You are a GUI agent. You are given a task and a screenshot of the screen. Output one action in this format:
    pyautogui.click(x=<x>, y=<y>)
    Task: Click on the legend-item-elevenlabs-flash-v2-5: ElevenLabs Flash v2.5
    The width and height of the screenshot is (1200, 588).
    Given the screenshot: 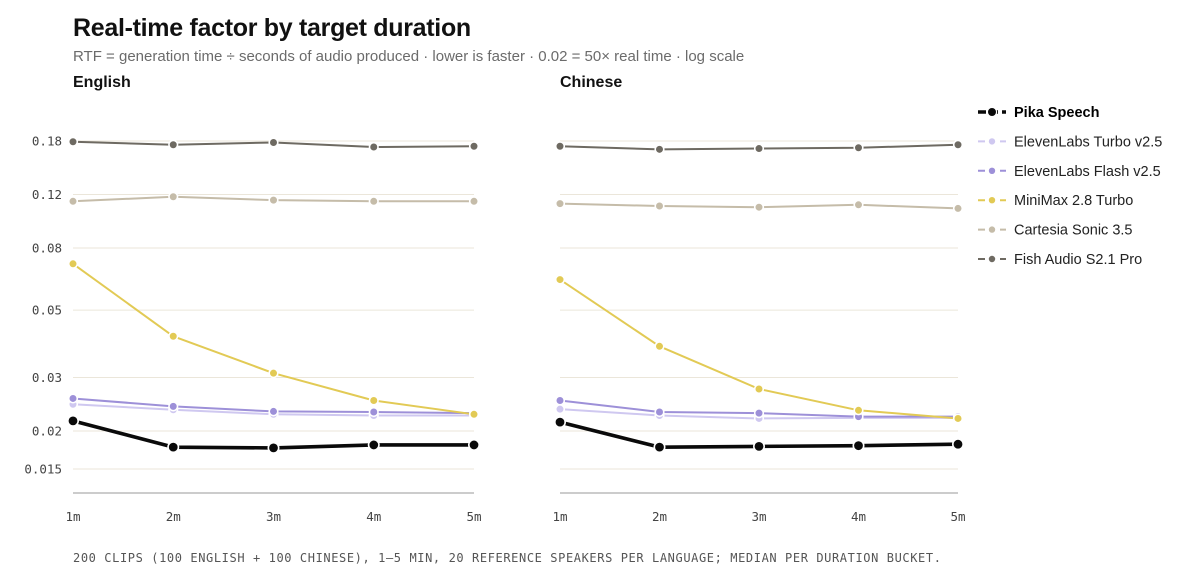 What is the action you would take?
    pyautogui.click(x=1069, y=172)
    